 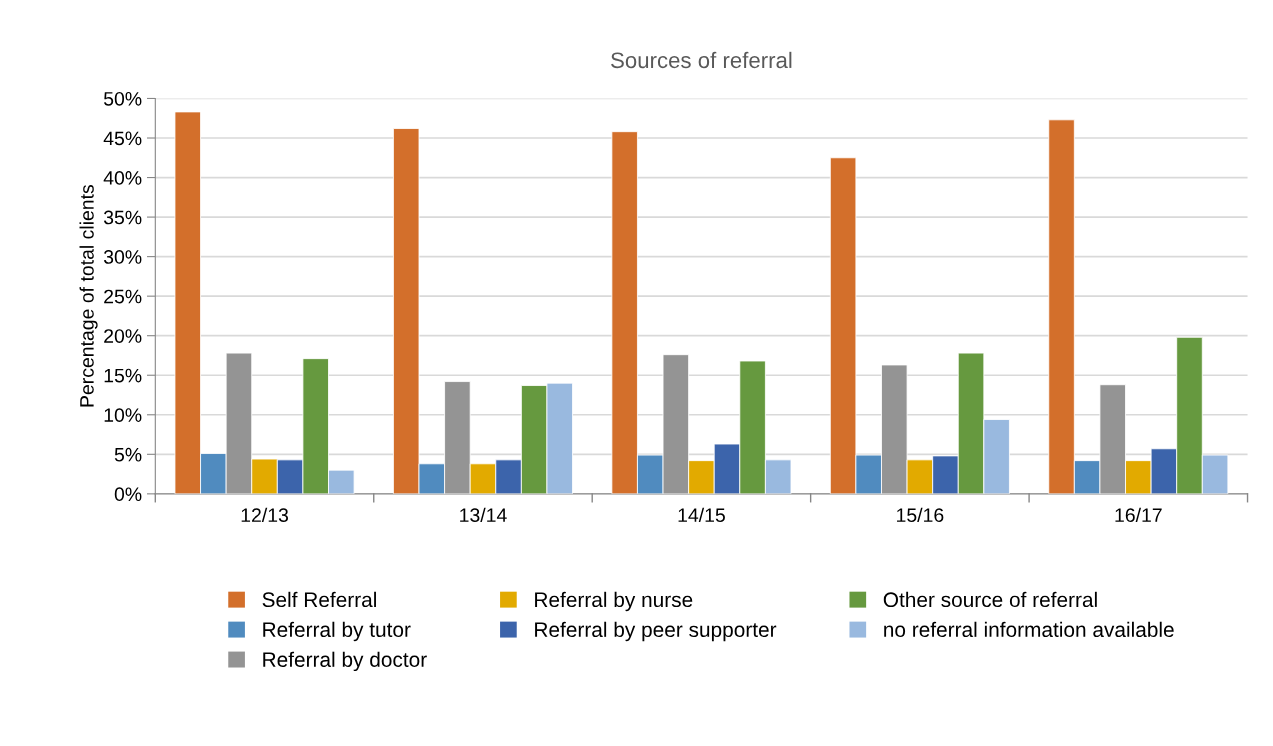 I want to click on y-tick-label: 20%, so click(x=123, y=336).